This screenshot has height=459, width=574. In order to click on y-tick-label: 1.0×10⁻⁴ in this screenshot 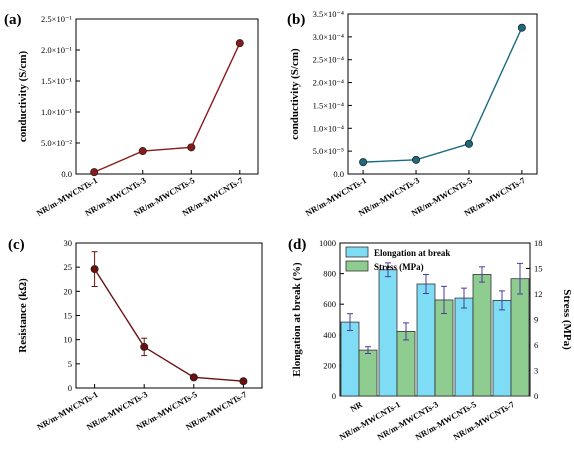, I will do `click(328, 128)`.